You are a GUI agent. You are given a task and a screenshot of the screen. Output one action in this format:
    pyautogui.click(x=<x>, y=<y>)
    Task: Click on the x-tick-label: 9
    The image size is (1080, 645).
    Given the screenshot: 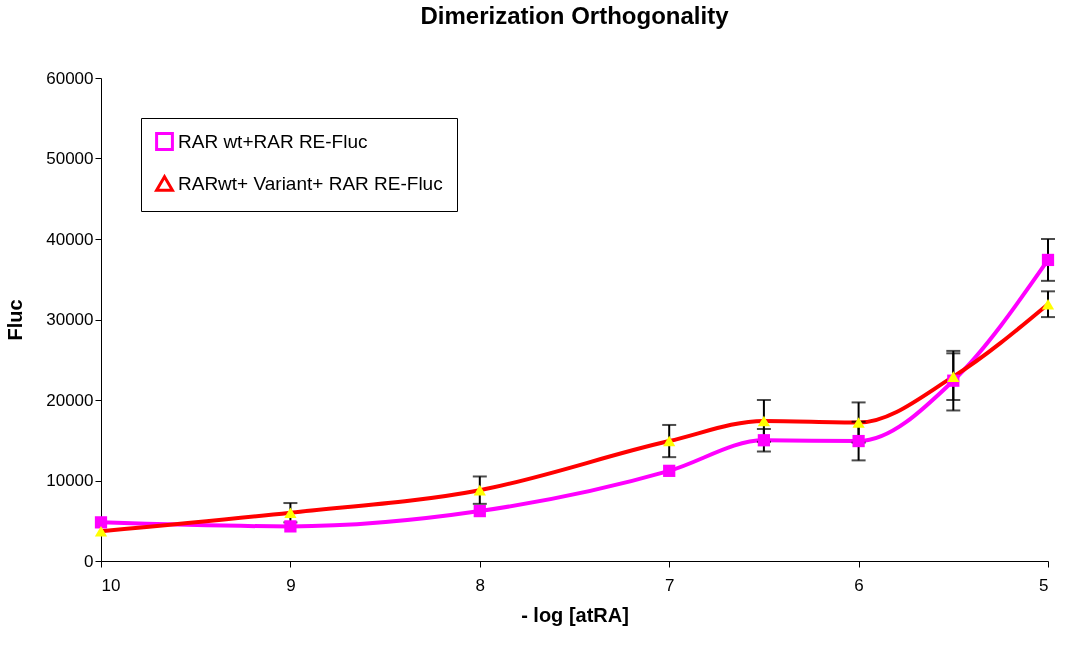 What is the action you would take?
    pyautogui.click(x=291, y=585)
    